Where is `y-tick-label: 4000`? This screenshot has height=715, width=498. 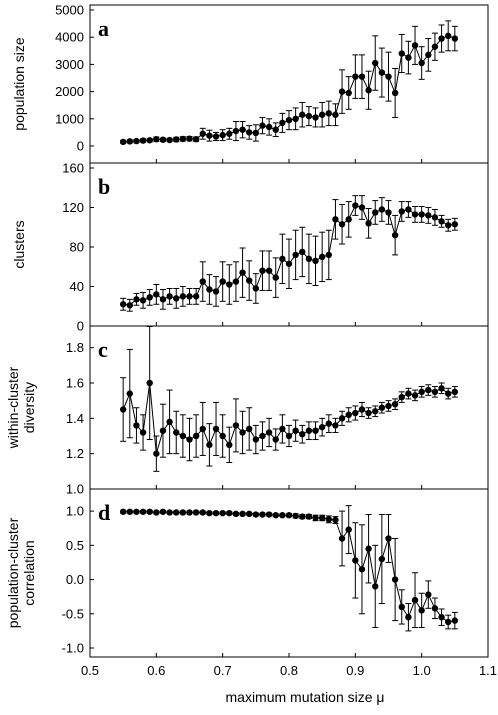
y-tick-label: 4000 is located at coordinates (69, 37).